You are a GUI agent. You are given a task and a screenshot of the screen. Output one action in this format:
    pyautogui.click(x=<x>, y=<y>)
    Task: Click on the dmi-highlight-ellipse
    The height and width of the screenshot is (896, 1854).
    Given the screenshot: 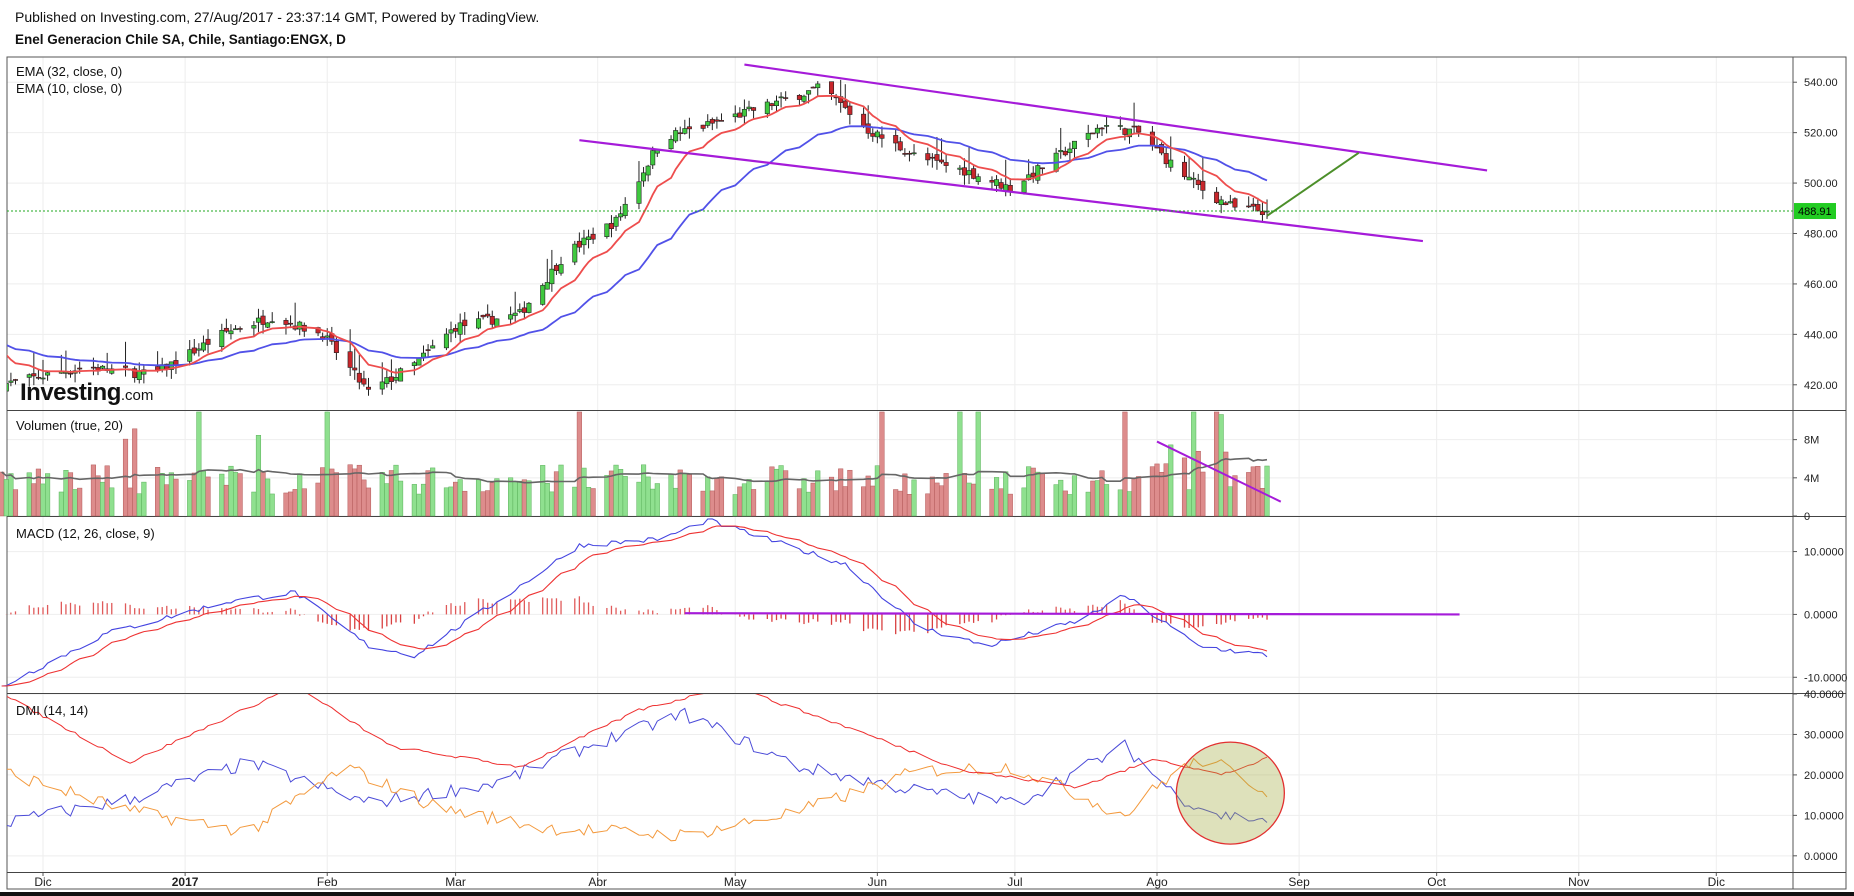 What is the action you would take?
    pyautogui.click(x=1230, y=793)
    